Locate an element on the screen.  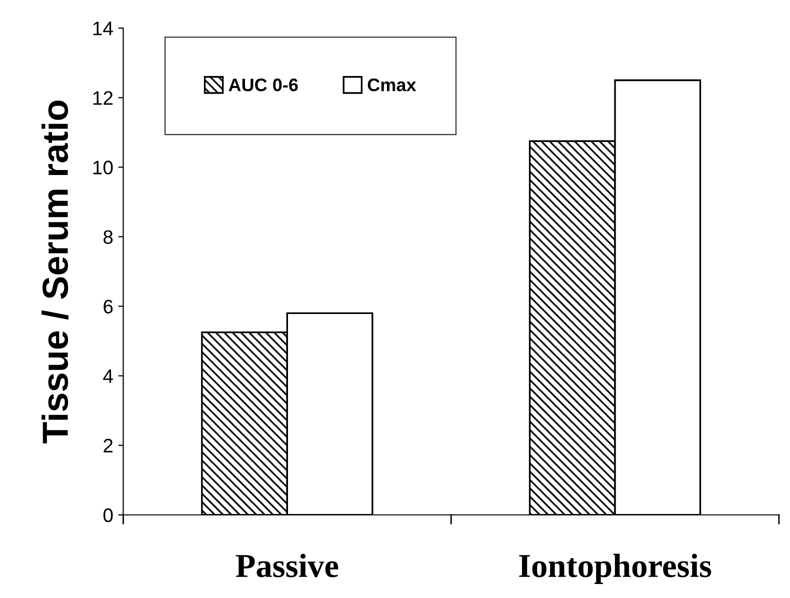
y-tick-label: 10 is located at coordinates (103, 167).